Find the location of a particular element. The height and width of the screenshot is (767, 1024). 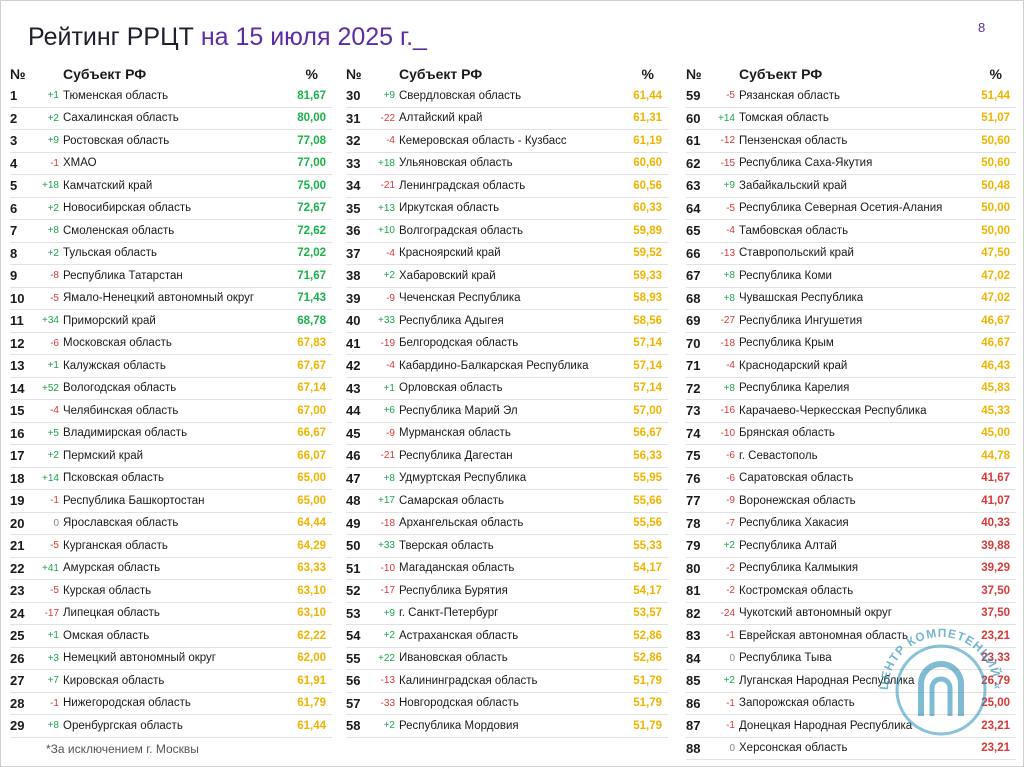

row-percent: 57,14 is located at coordinates (647, 388).